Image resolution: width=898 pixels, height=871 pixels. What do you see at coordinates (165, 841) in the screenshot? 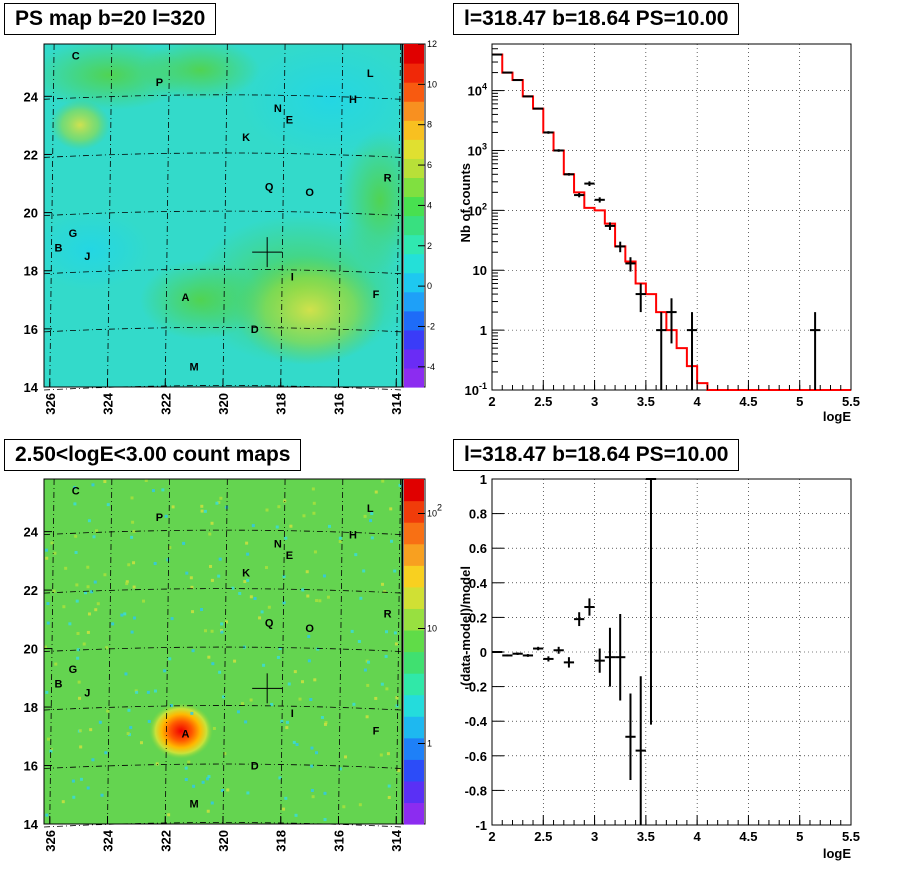
I see `x-tick-label: 322` at bounding box center [165, 841].